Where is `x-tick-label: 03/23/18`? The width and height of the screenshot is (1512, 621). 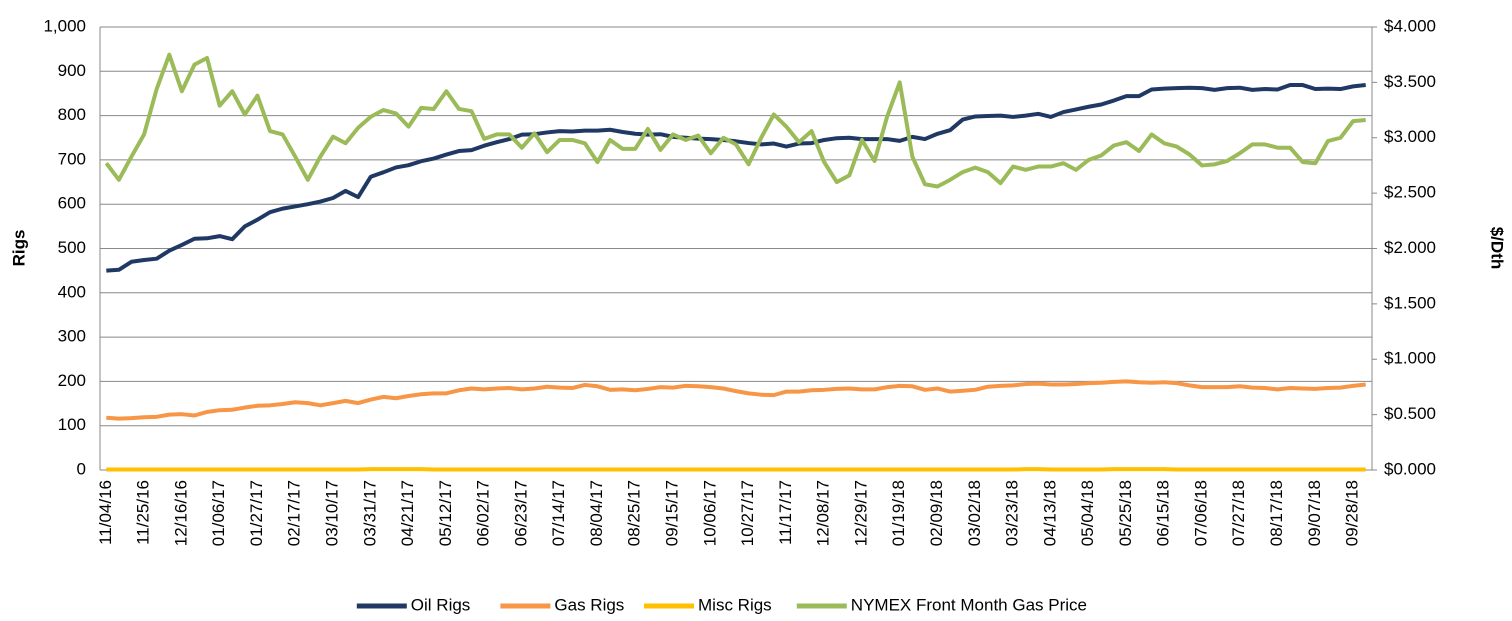
x-tick-label: 03/23/18 is located at coordinates (1012, 513).